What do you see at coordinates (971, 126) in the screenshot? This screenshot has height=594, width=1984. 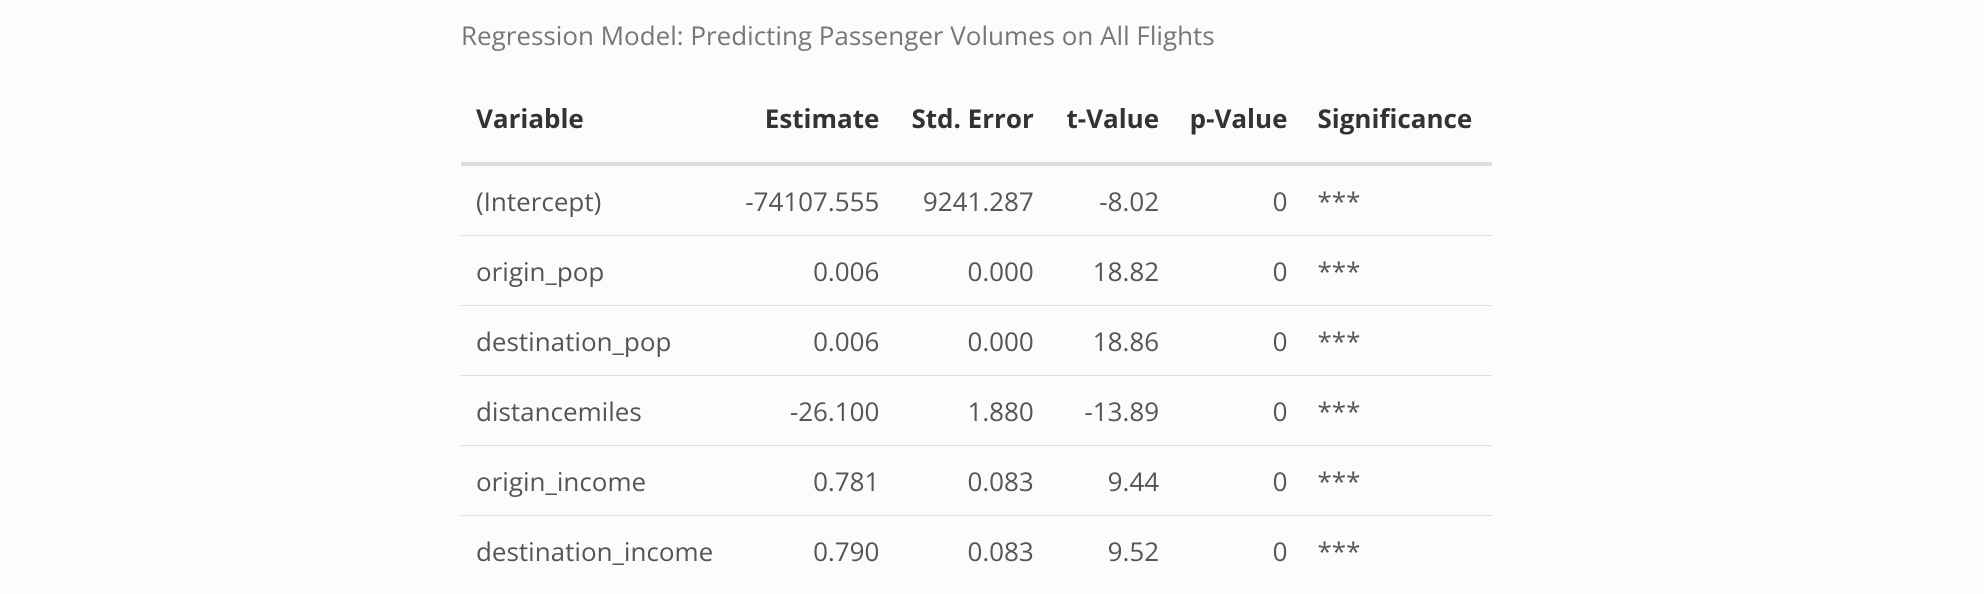 I see `header-std-error: Std. Error` at bounding box center [971, 126].